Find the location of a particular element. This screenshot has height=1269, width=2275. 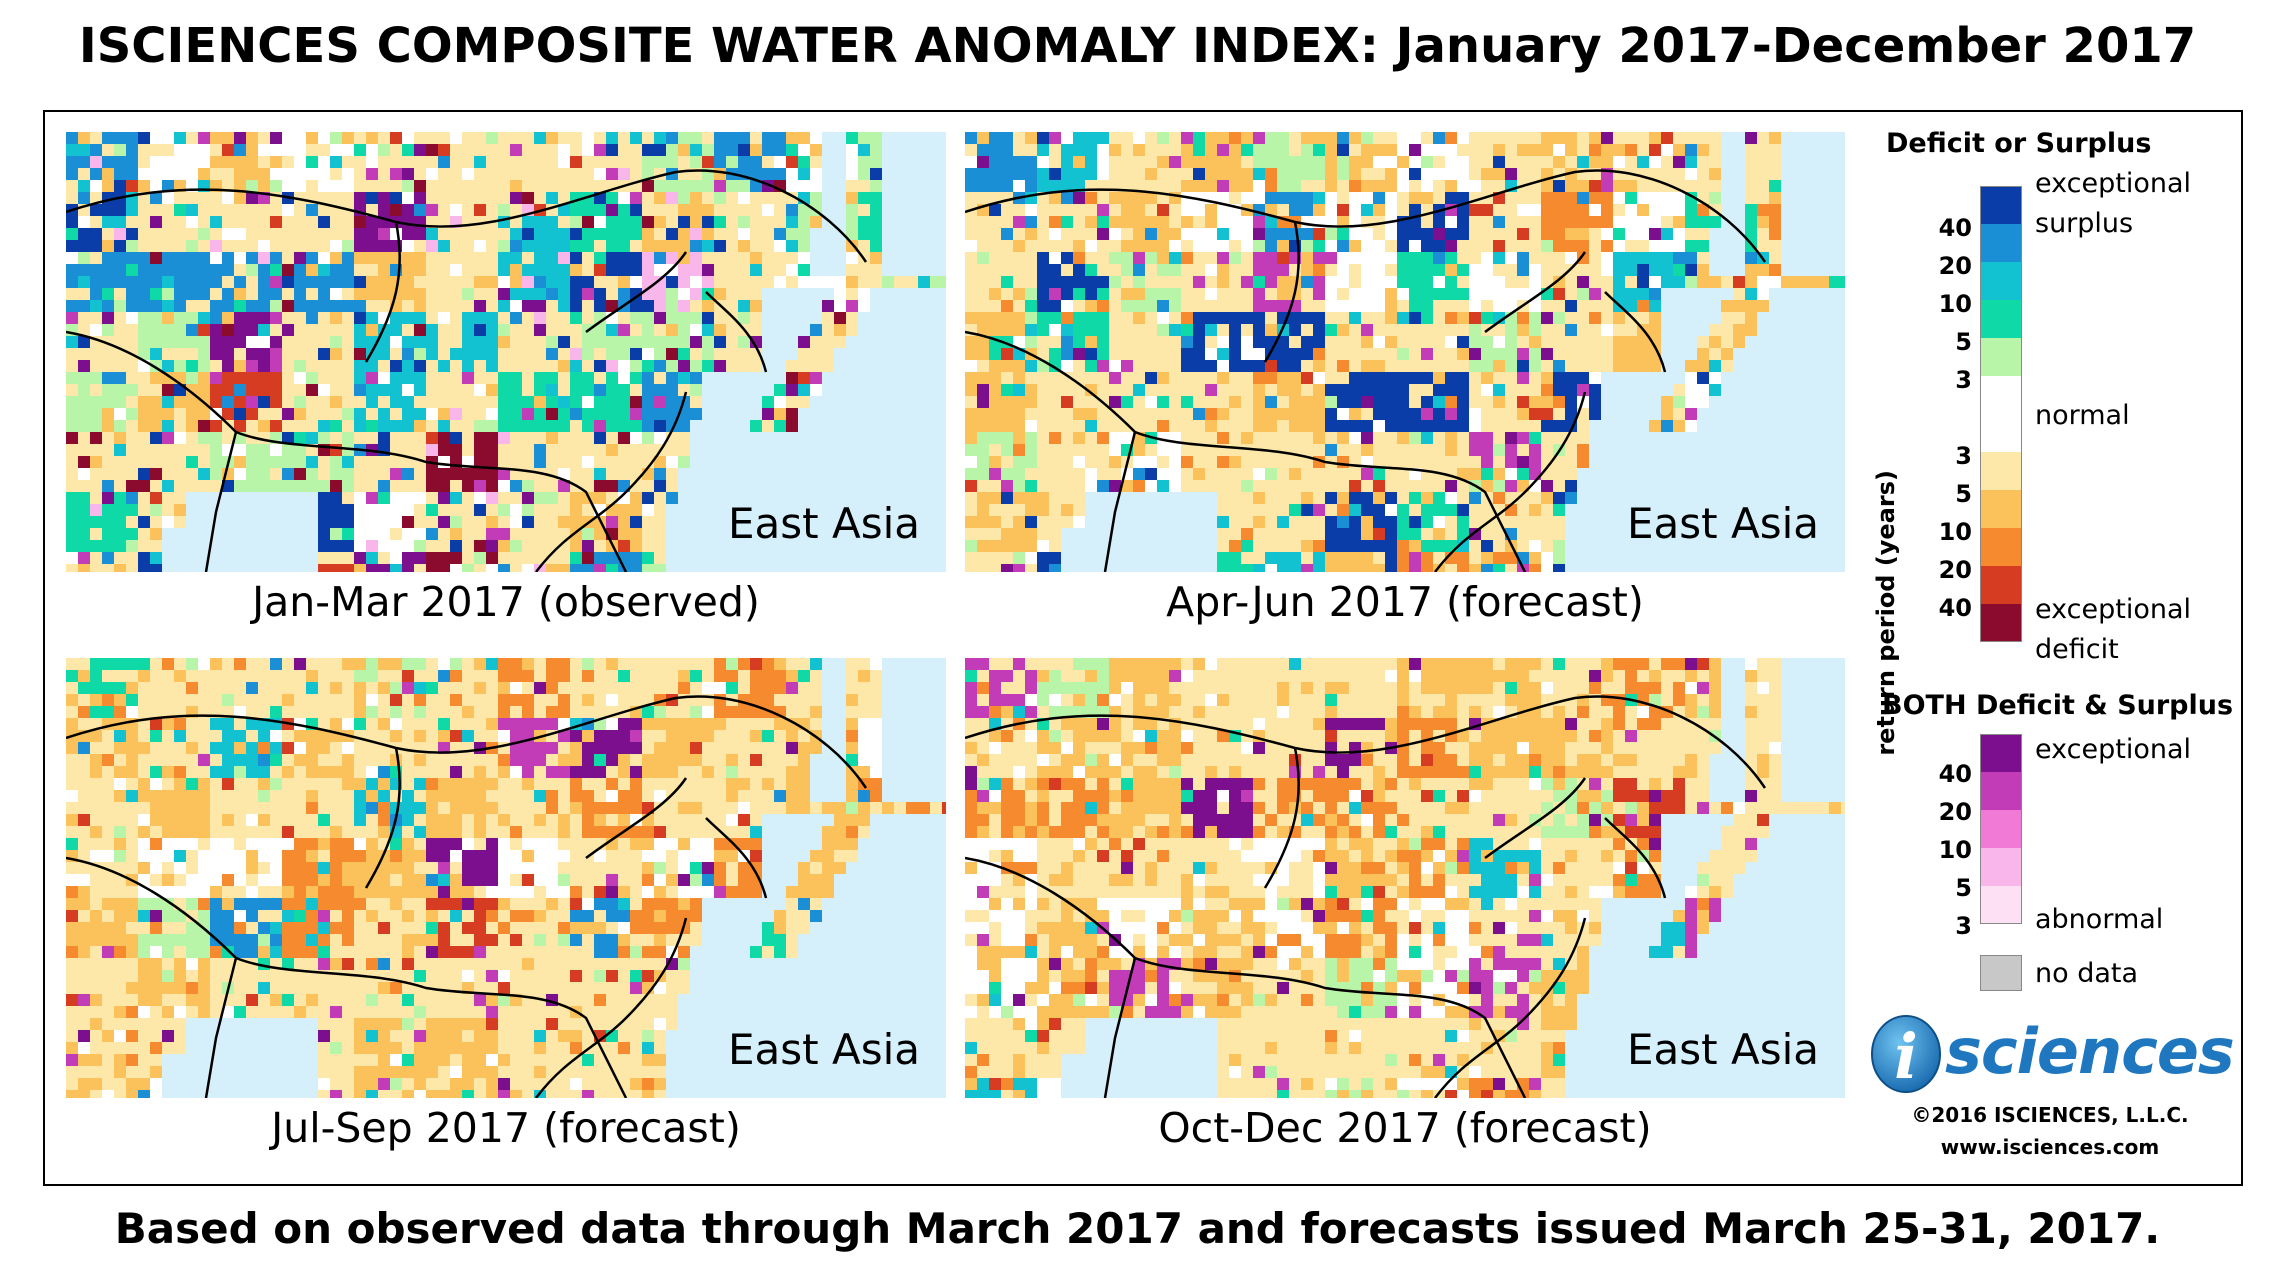

country-border is located at coordinates (1366, 216).